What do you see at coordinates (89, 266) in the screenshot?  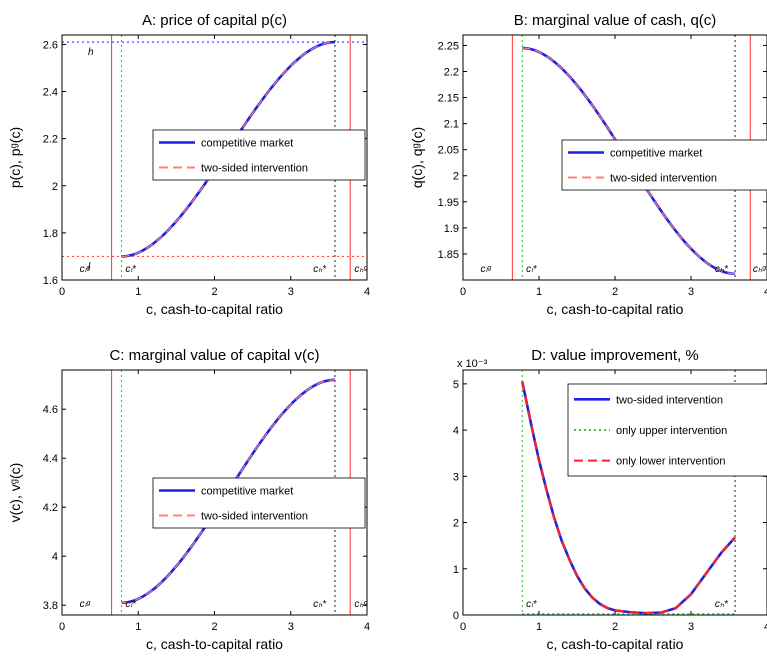 I see `hline-label-1: l` at bounding box center [89, 266].